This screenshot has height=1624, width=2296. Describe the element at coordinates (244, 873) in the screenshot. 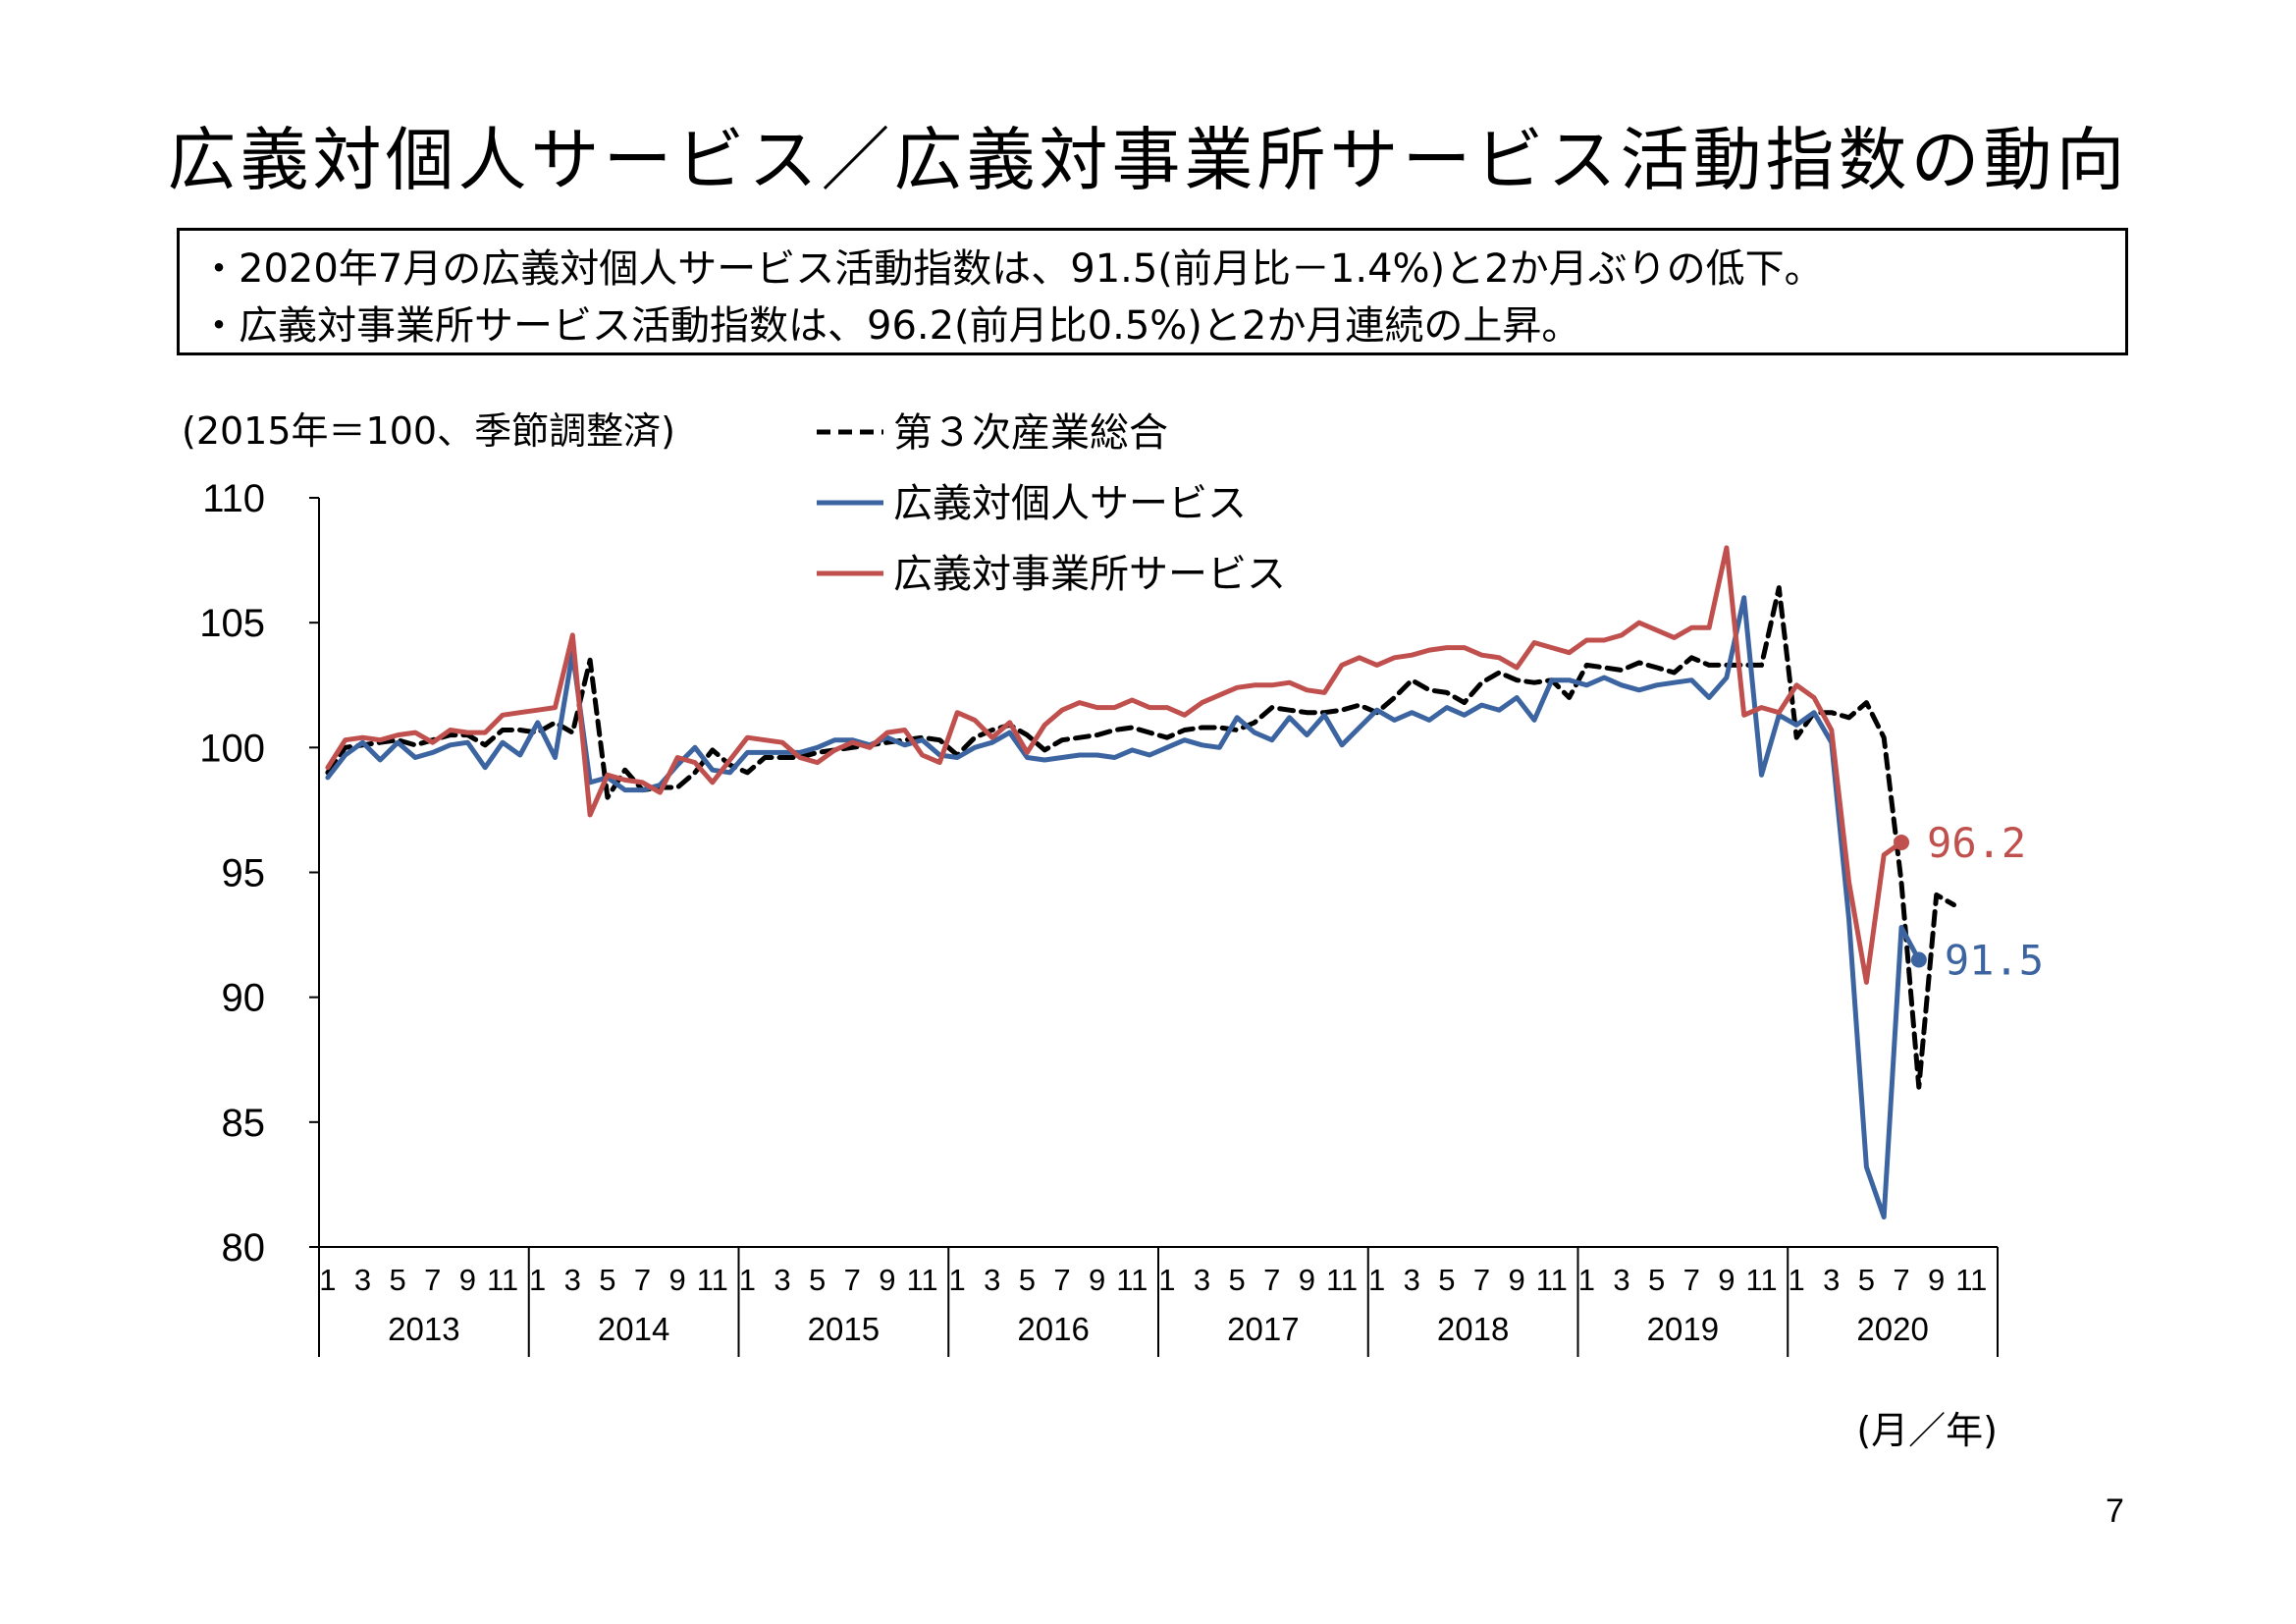

I see `y-tick-label: 95` at that location.